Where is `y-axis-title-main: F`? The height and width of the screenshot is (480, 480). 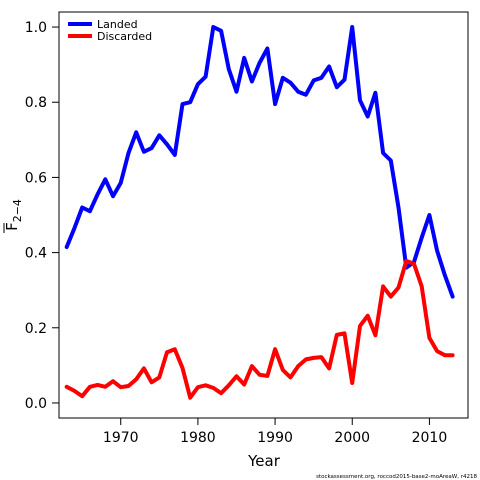
y-axis-title-main: F is located at coordinates (12, 226).